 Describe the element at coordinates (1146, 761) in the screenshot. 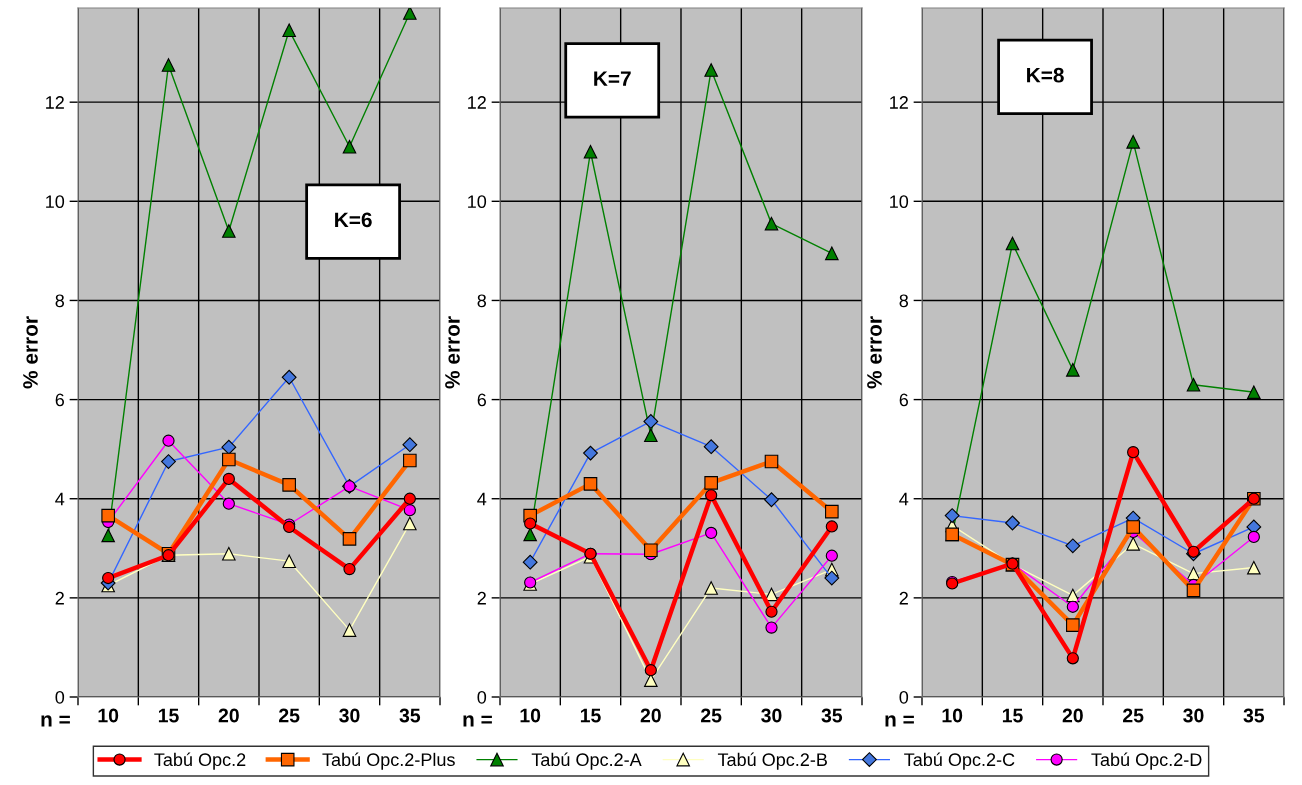

I see `legend-label: Tabú Opc.2-D` at that location.